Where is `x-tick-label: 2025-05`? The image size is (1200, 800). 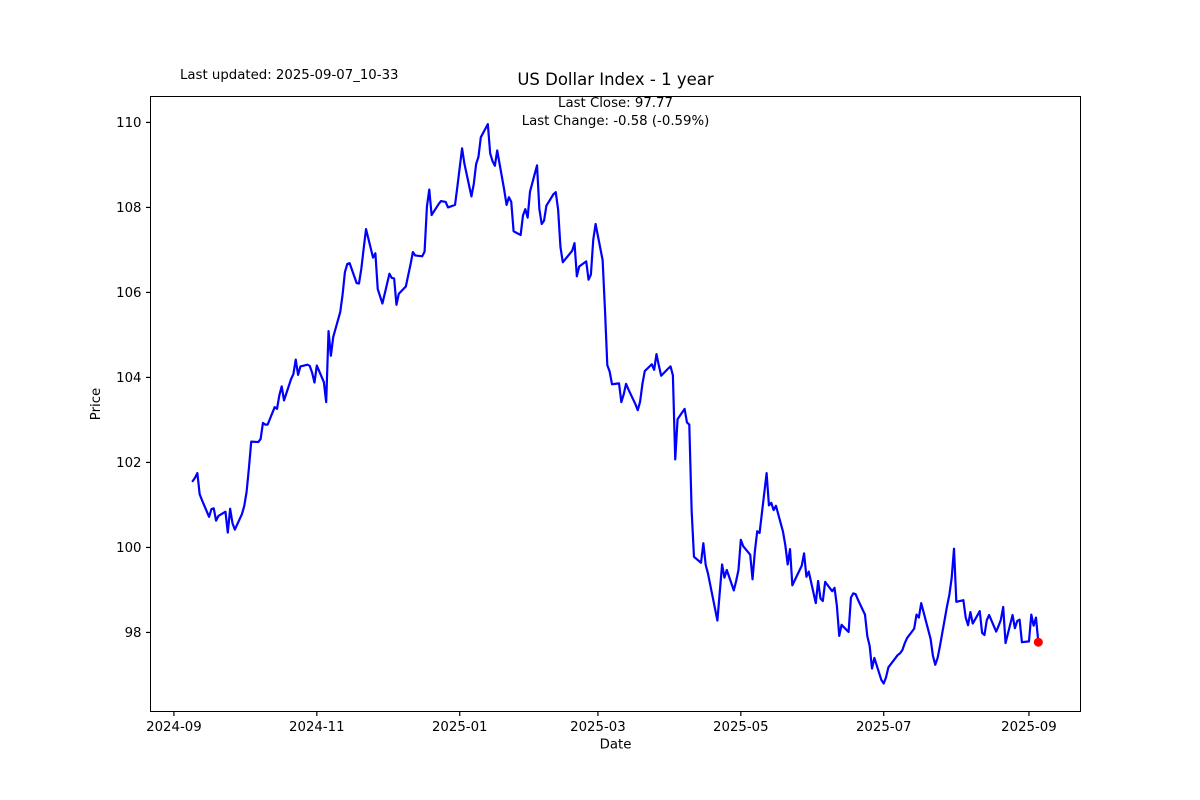 x-tick-label: 2025-05 is located at coordinates (741, 727).